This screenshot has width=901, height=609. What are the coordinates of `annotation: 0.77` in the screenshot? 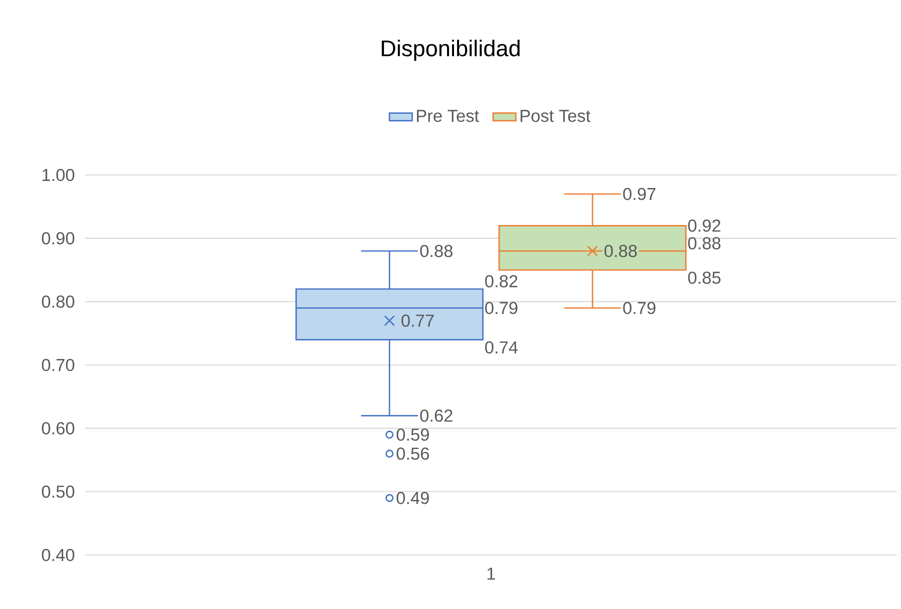 It's located at (418, 320).